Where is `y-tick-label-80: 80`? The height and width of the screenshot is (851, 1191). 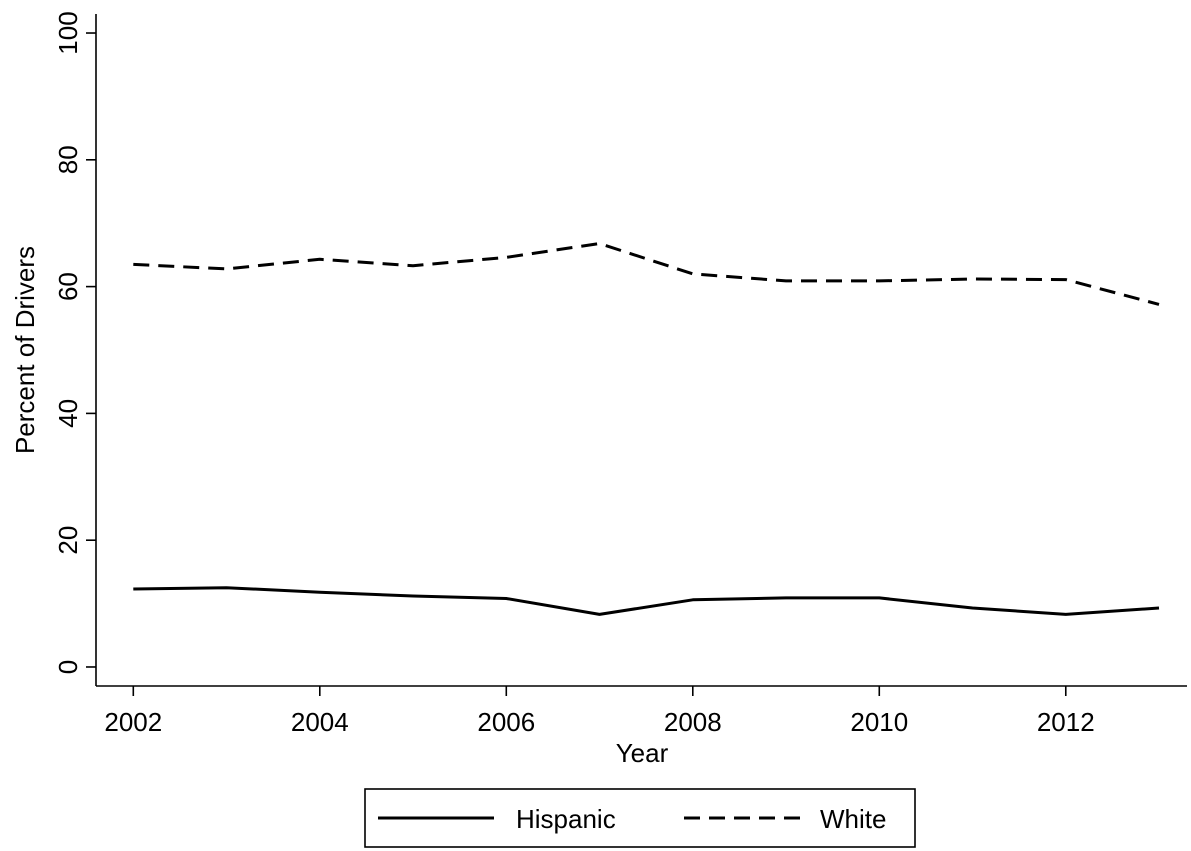 y-tick-label-80: 80 is located at coordinates (68, 159).